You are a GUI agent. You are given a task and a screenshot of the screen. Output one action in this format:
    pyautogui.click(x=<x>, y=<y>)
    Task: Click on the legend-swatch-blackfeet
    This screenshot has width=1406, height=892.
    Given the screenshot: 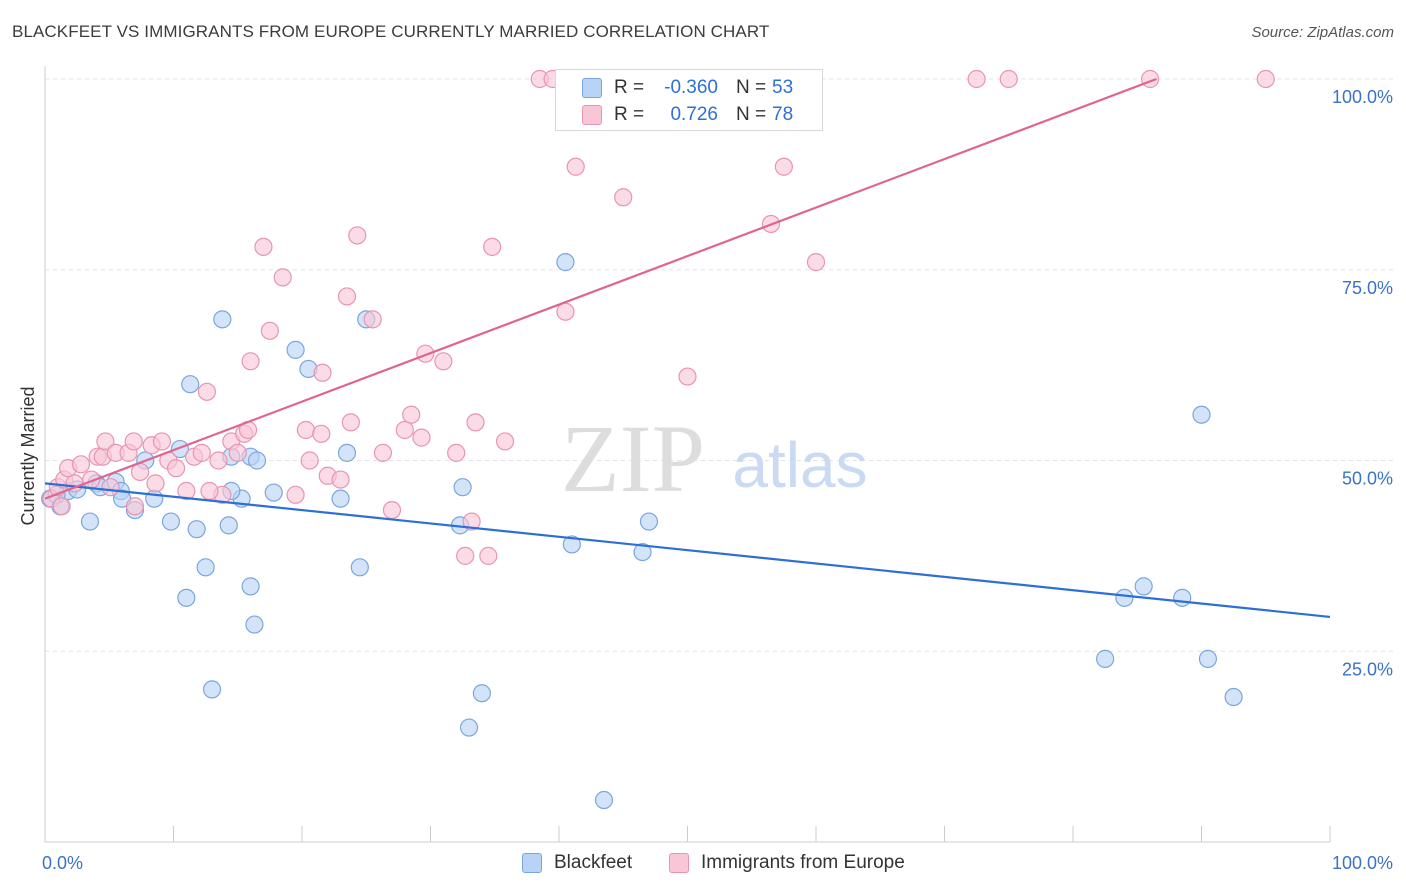 What is the action you would take?
    pyautogui.click(x=532, y=863)
    